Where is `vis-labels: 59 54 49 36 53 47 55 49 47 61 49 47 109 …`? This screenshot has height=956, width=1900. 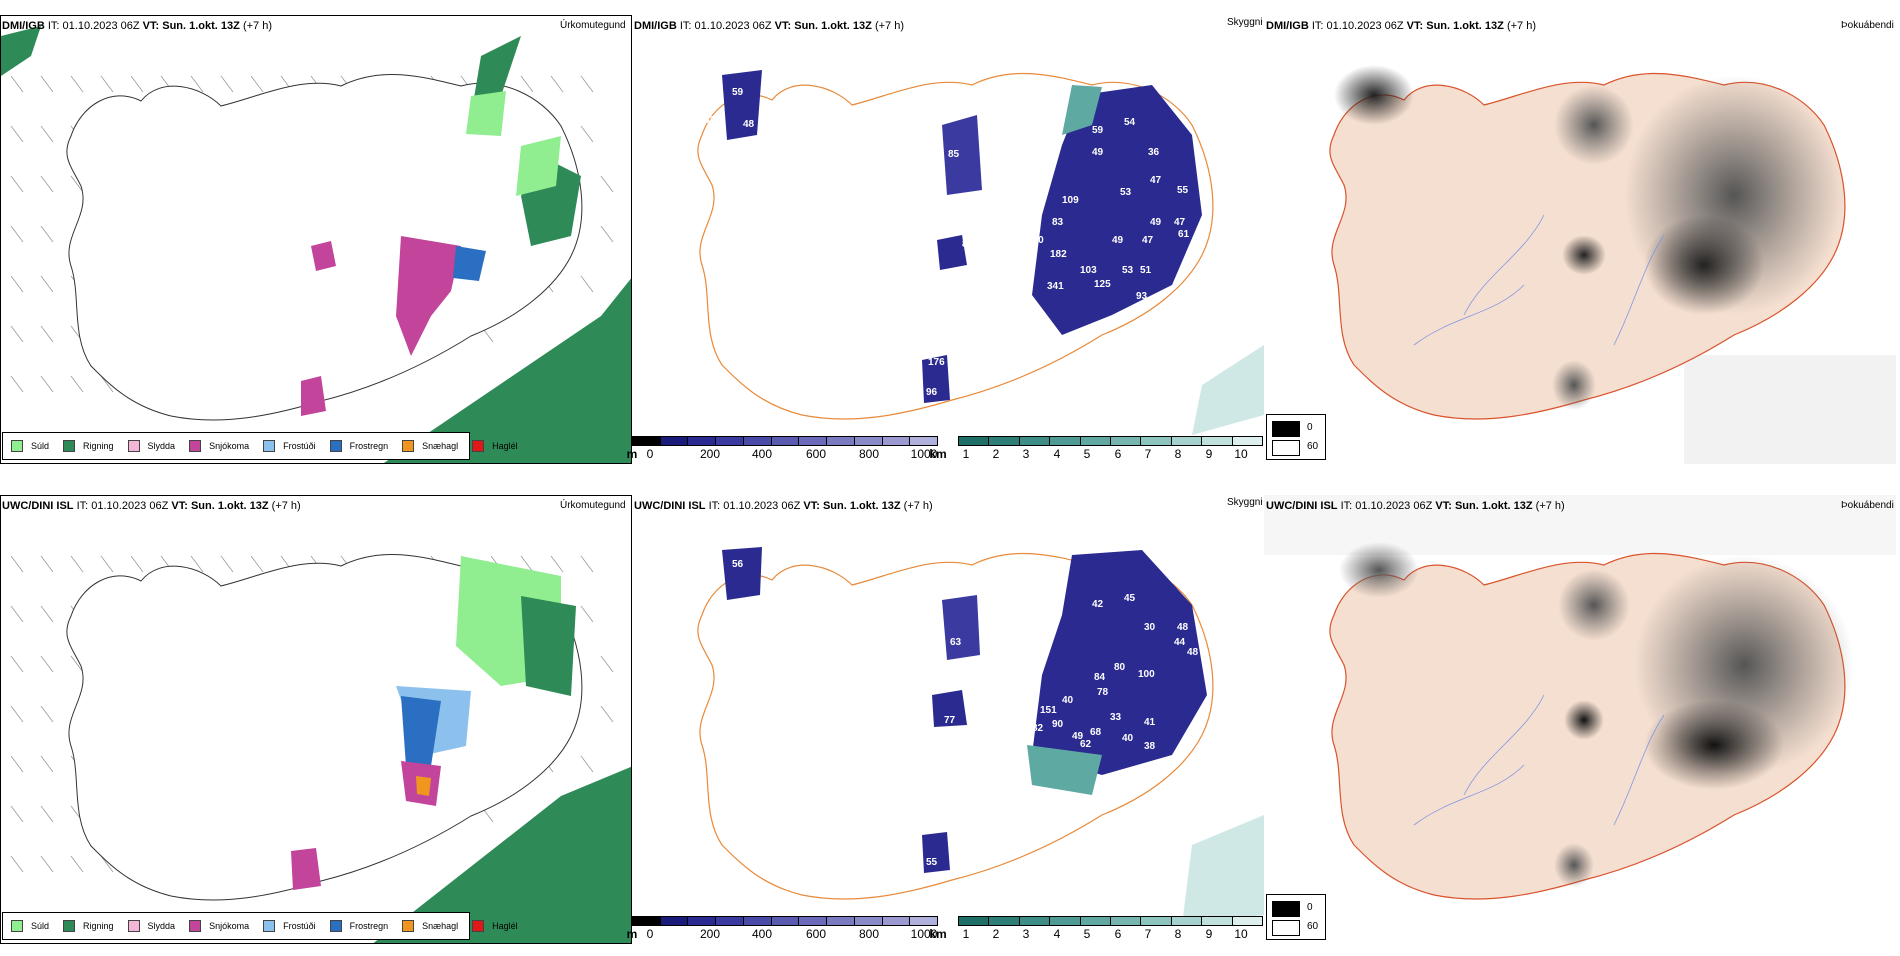 vis-labels: 59 54 49 36 53 47 55 49 47 61 49 47 109 … is located at coordinates (947, 240).